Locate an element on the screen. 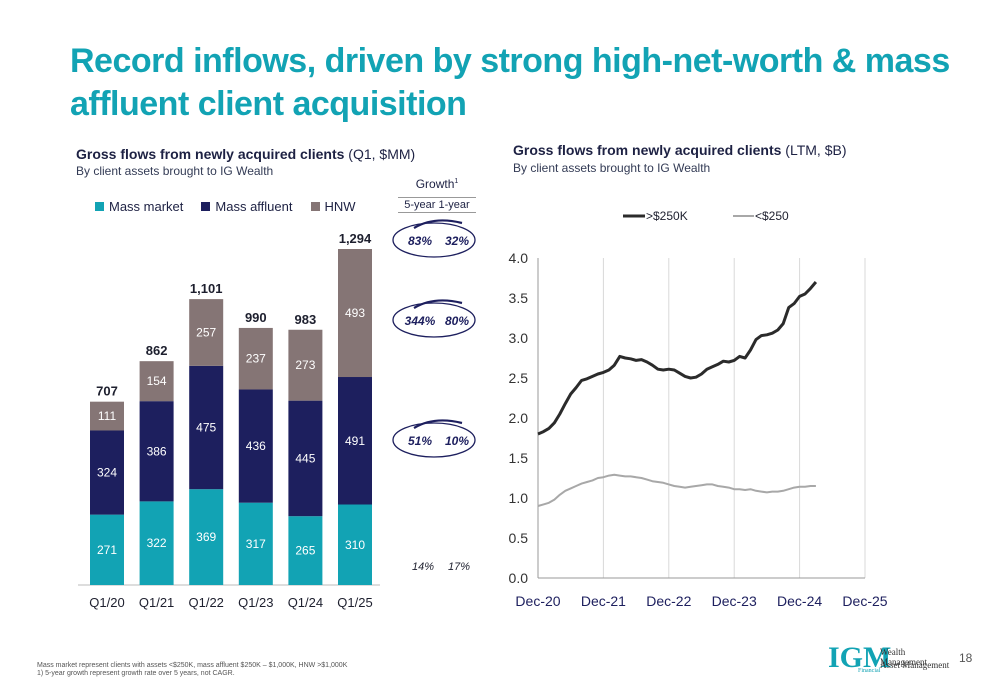  bar-total-label: 983 is located at coordinates (306, 319).